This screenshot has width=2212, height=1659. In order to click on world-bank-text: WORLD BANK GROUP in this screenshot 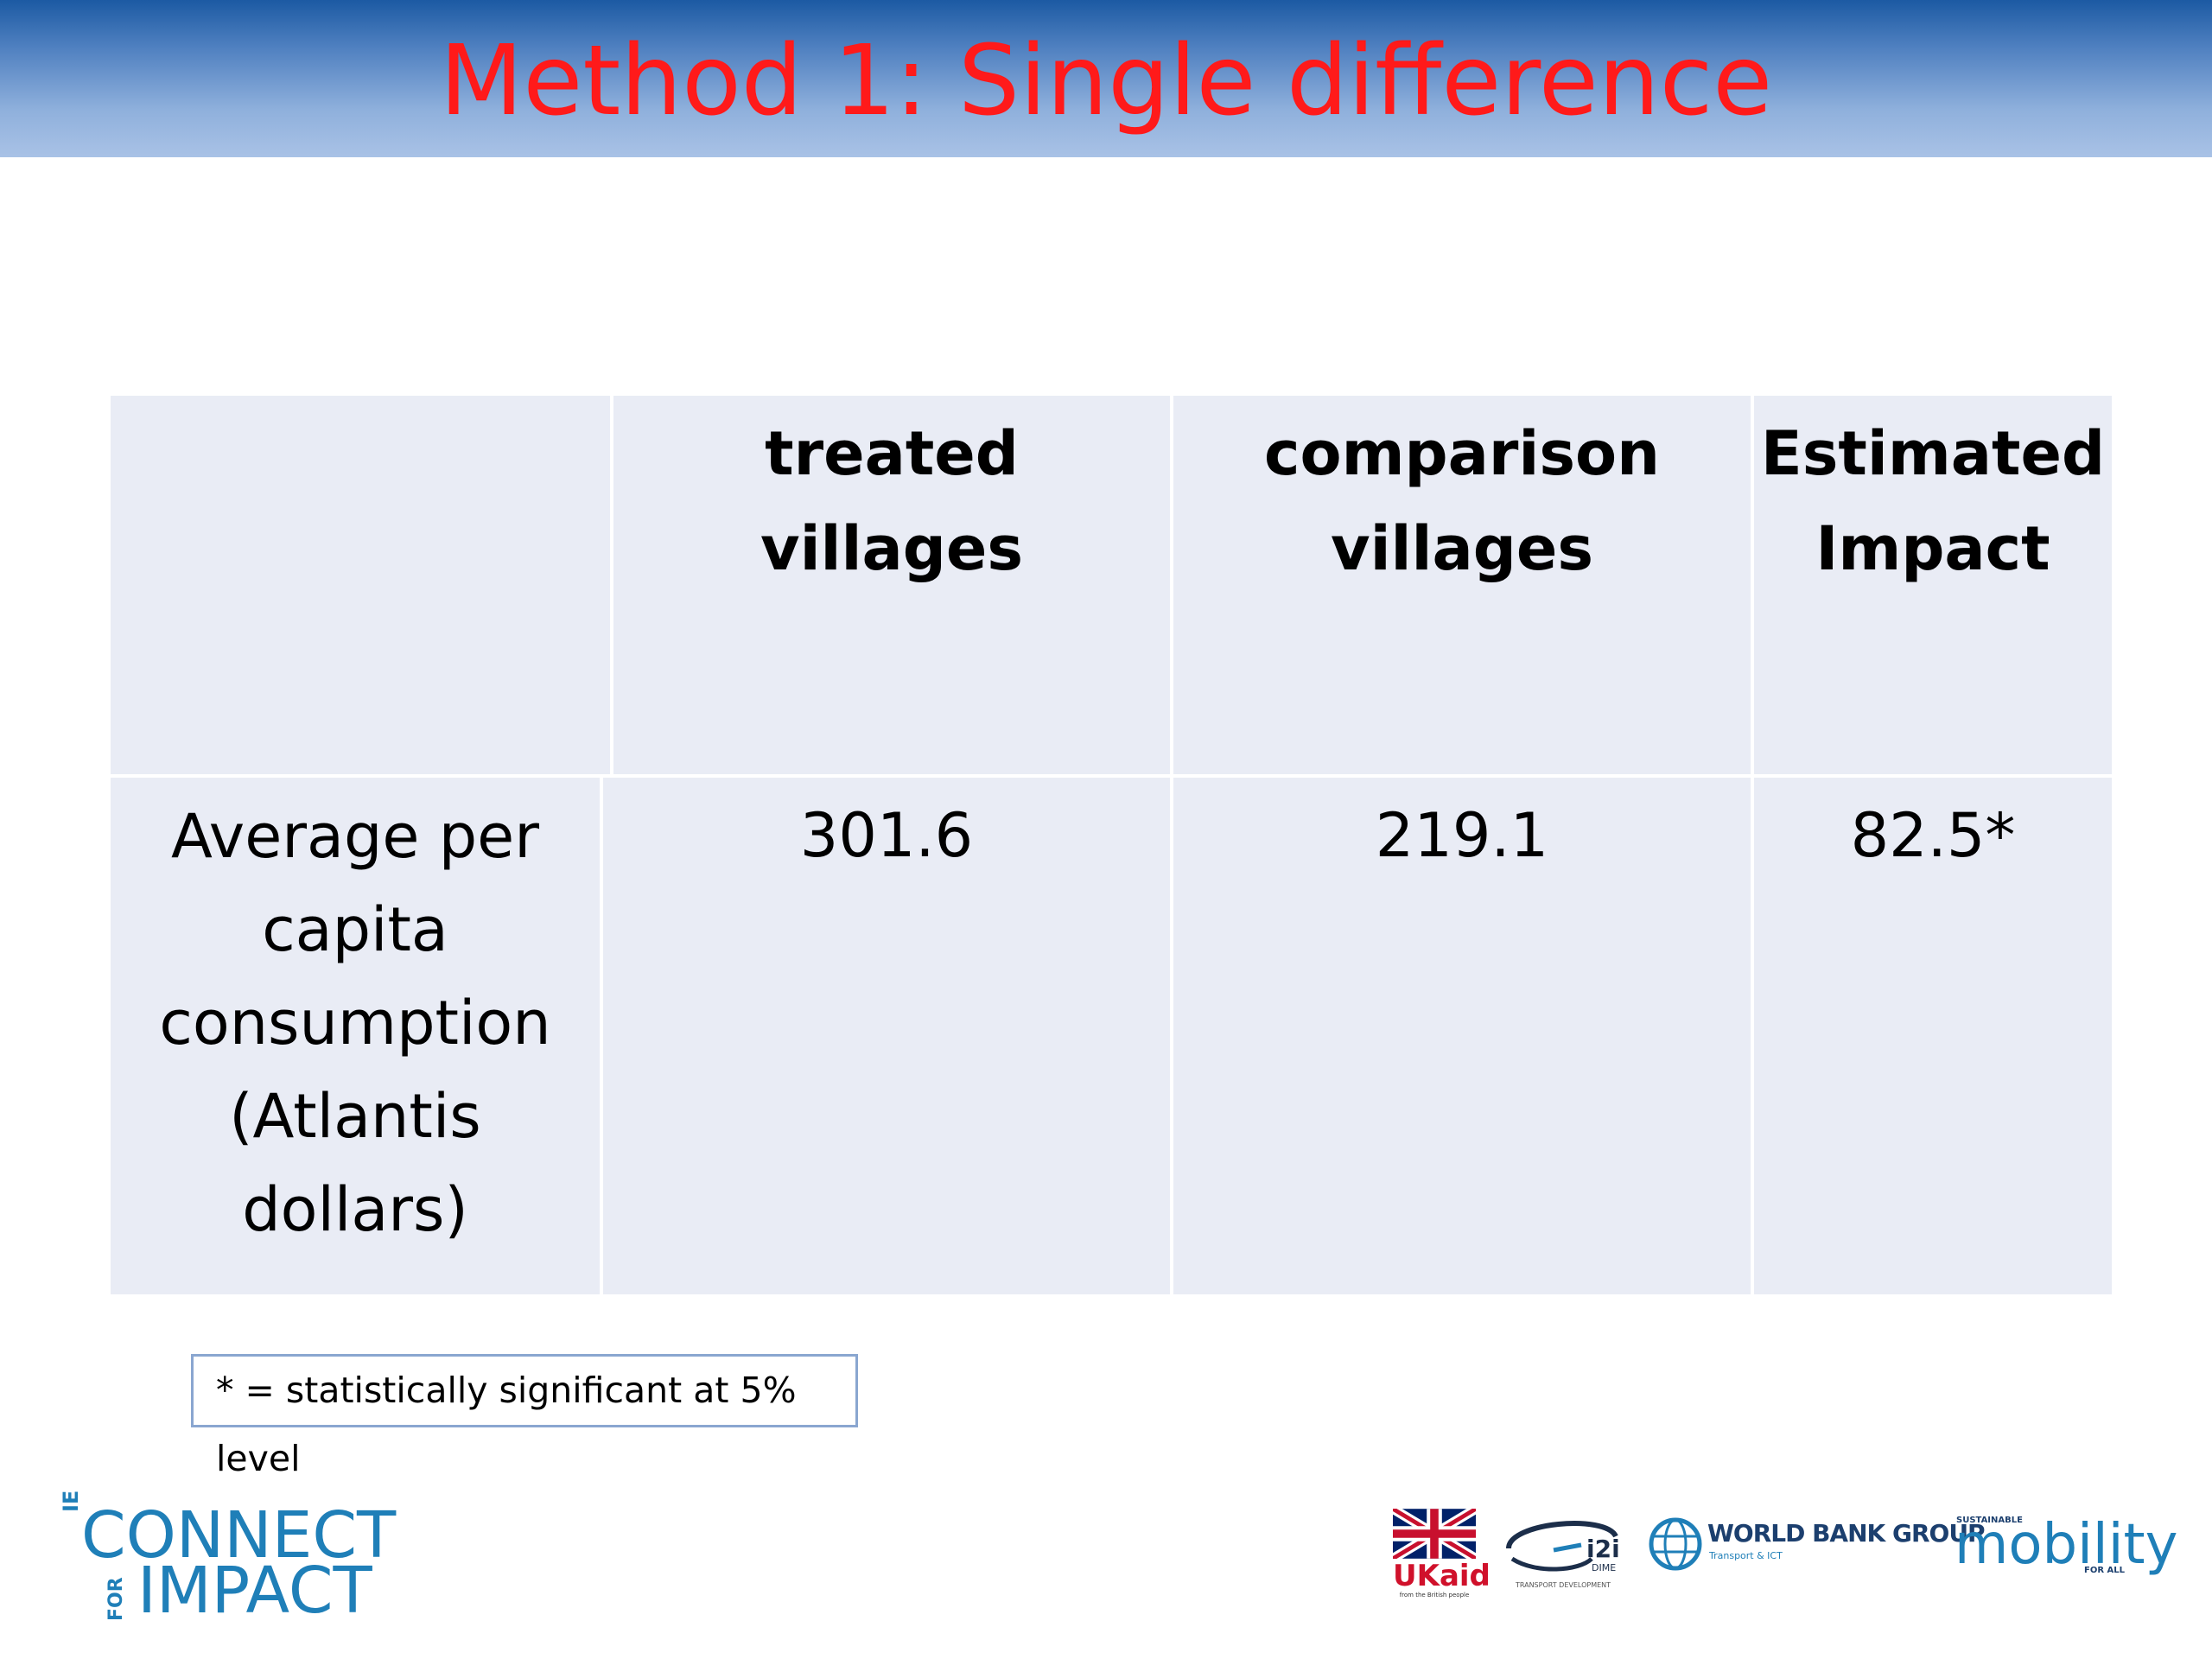, I will do `click(1846, 1533)`.